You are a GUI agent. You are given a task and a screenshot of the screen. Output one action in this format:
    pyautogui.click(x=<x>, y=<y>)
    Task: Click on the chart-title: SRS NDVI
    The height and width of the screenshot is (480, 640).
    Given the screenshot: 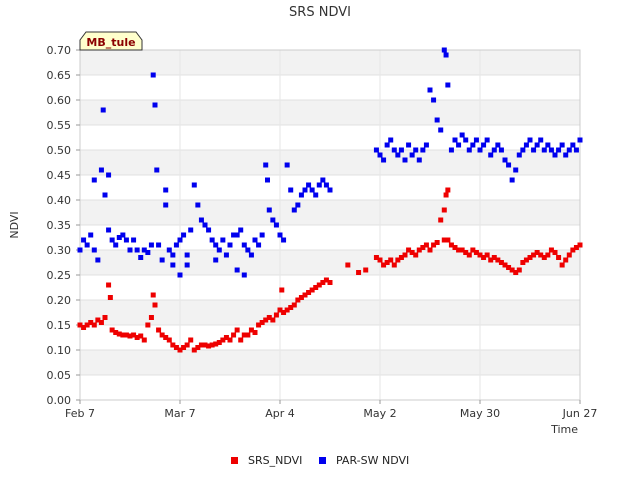 What is the action you would take?
    pyautogui.click(x=320, y=12)
    